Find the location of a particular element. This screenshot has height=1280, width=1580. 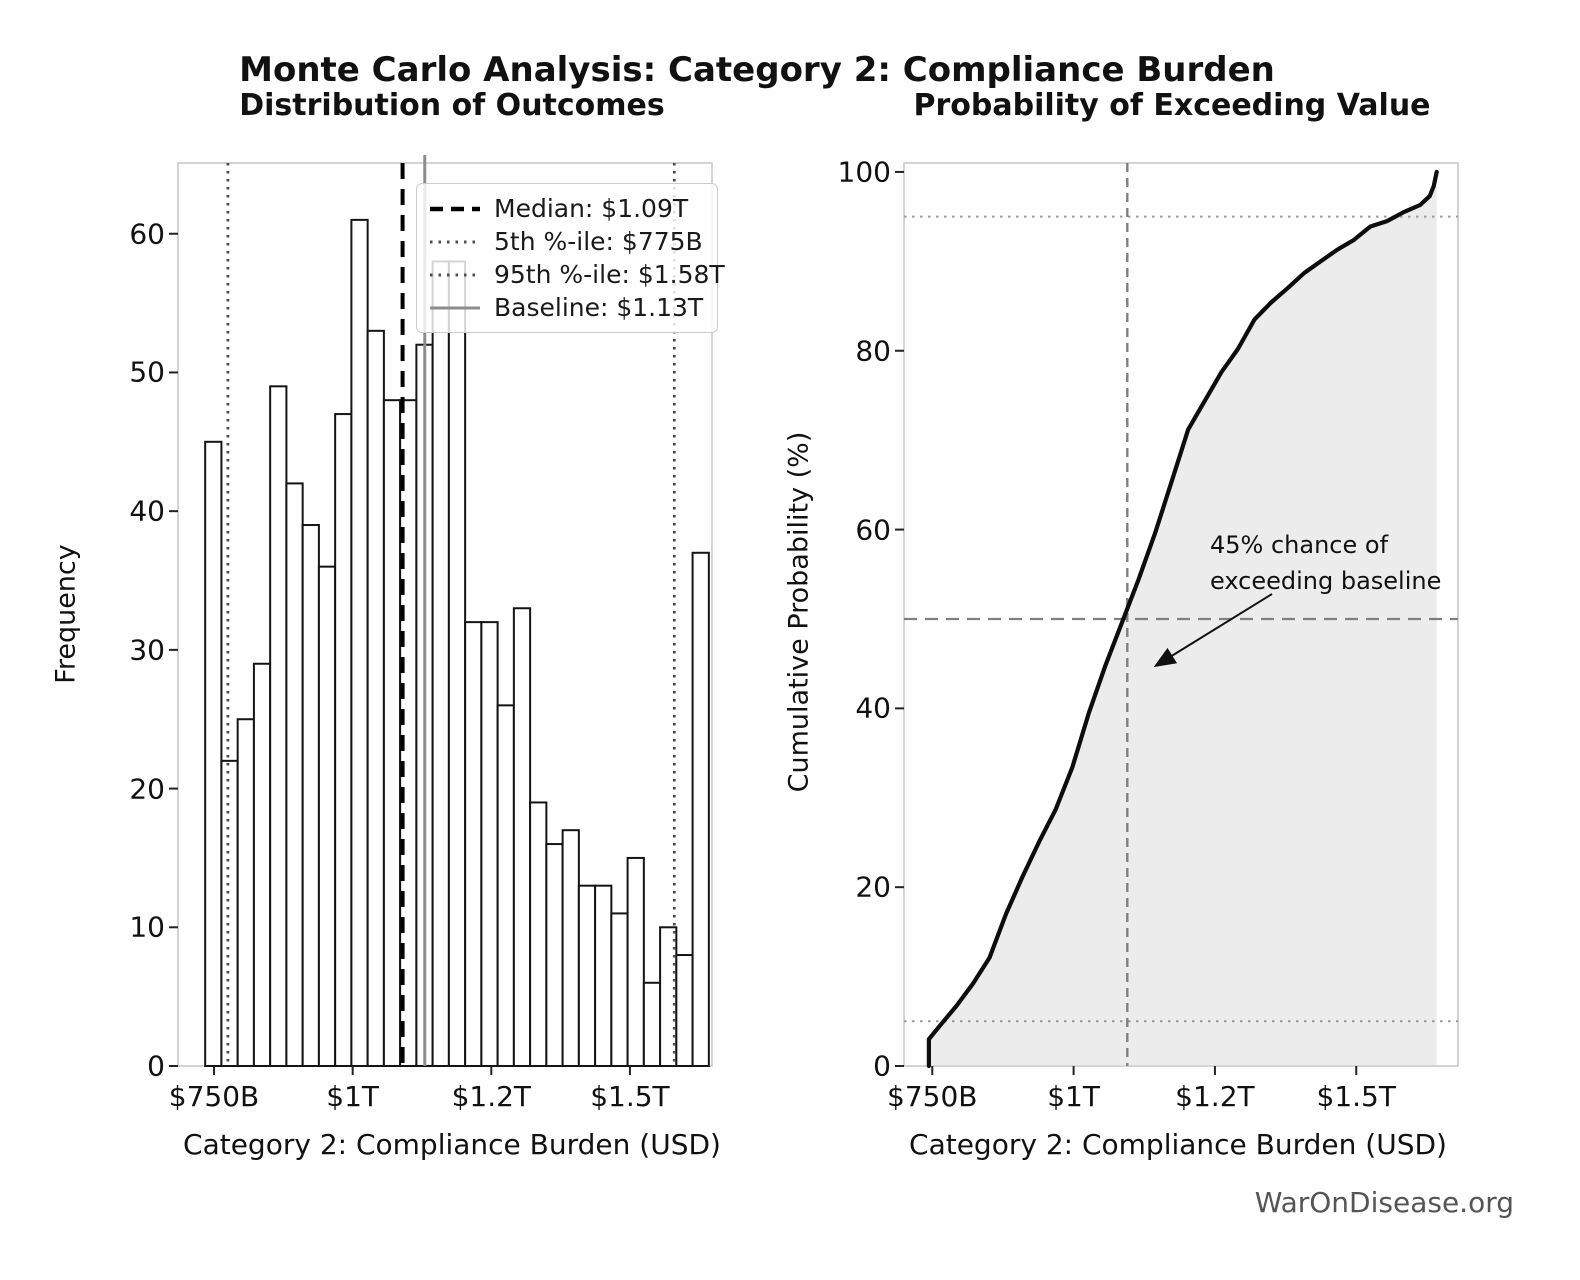

cdf-x-tick-label: $1.5T is located at coordinates (1356, 1096).